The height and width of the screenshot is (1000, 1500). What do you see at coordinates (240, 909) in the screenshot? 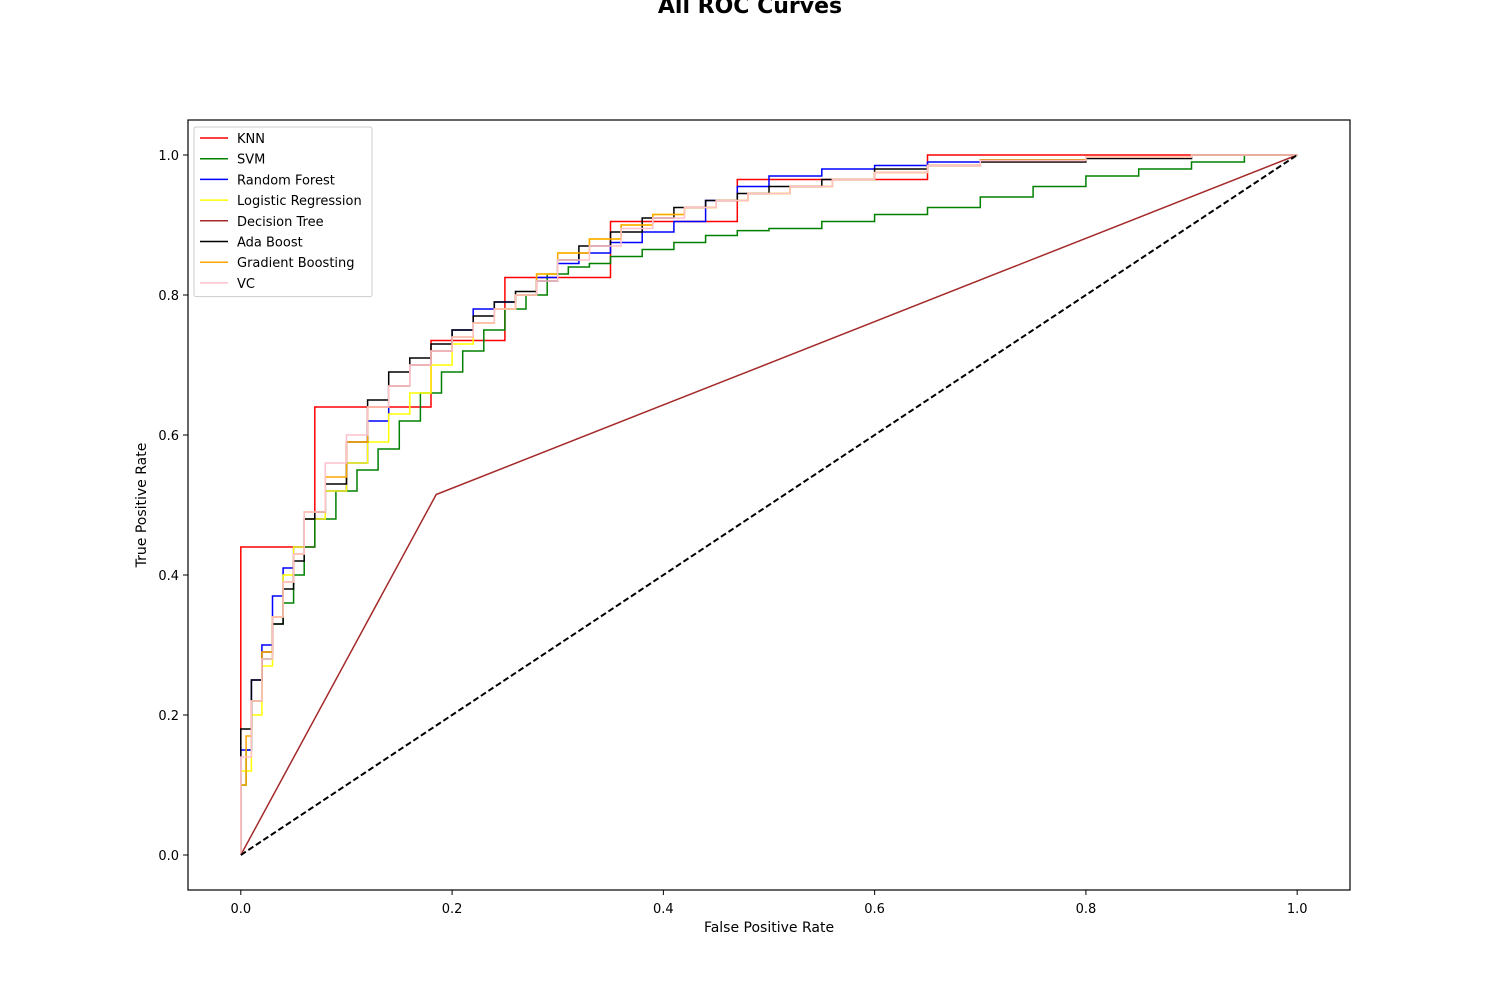
I see `x-tick-label: 0.0` at bounding box center [240, 909].